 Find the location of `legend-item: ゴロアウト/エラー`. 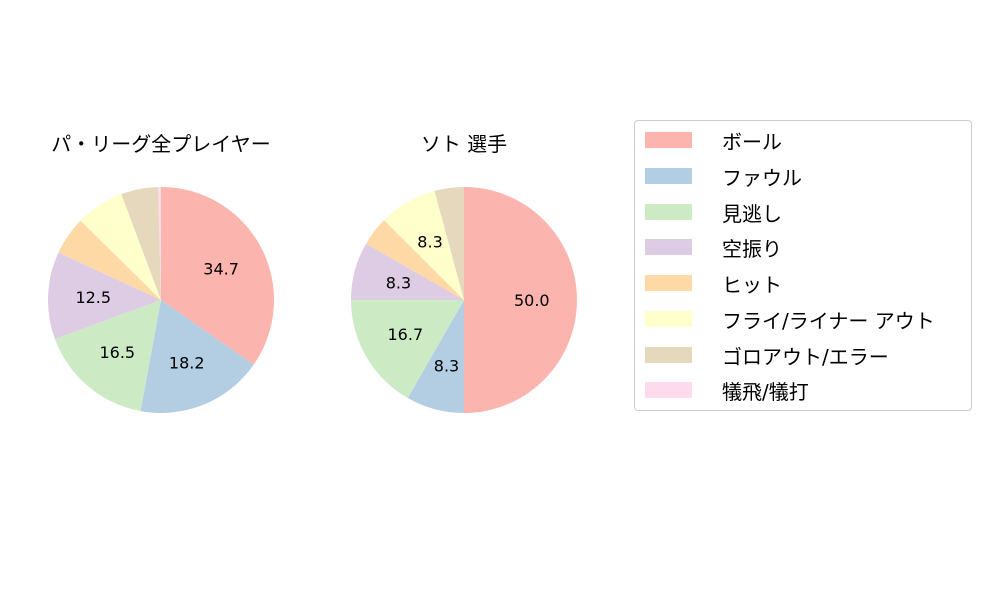

legend-item: ゴロアウト/エラー is located at coordinates (767, 356).